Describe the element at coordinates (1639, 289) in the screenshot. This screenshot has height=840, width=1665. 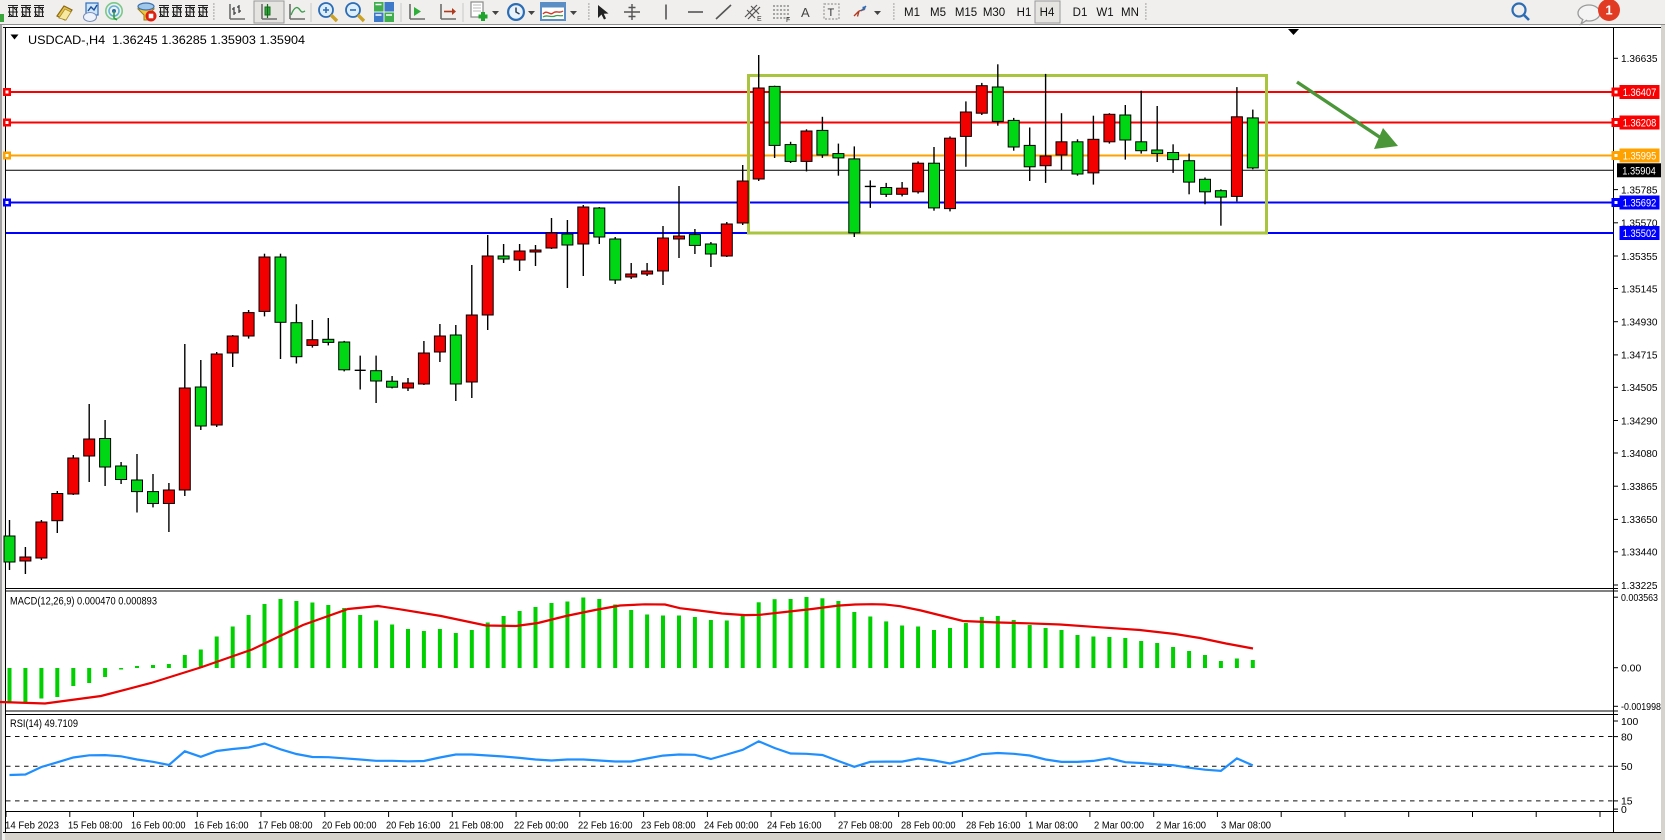
I see `svg-text: 1.35145` at that location.